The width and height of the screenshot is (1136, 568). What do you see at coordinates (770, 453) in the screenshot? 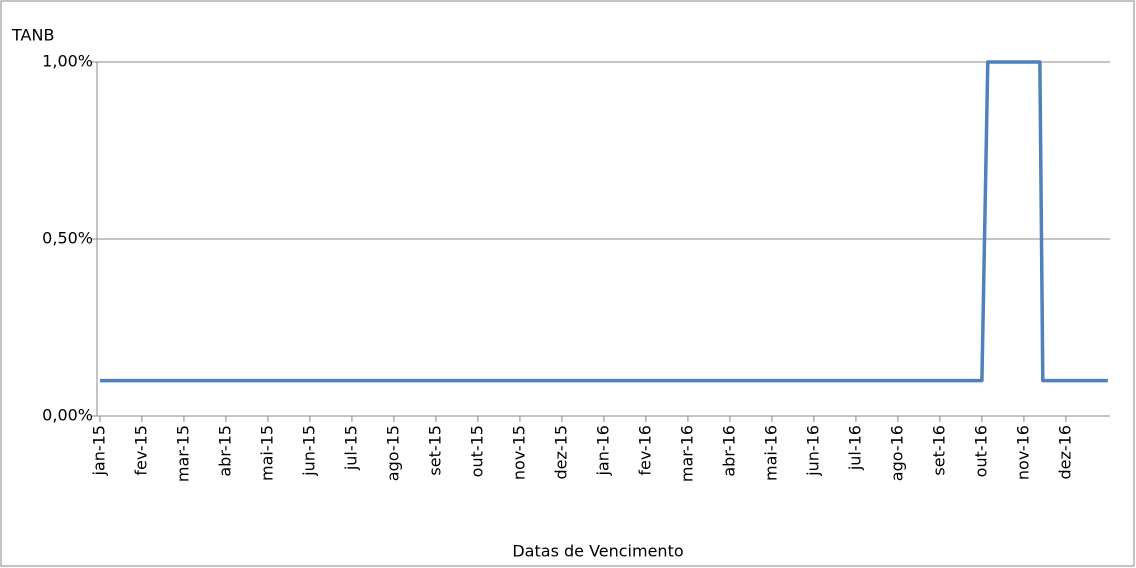
I see `x-tick-label: mai-16` at bounding box center [770, 453].